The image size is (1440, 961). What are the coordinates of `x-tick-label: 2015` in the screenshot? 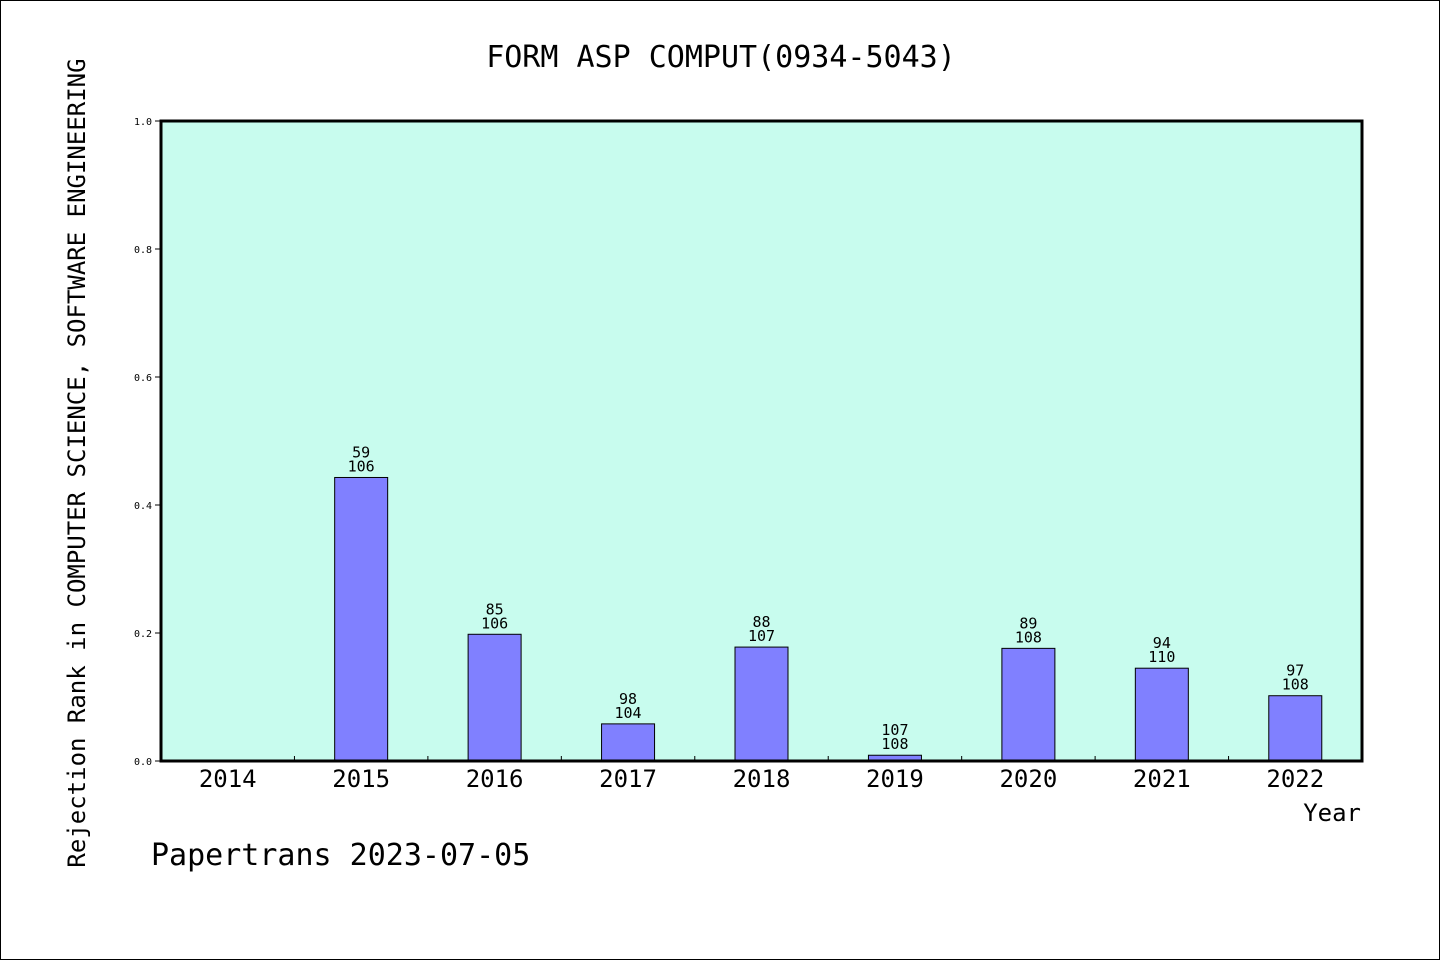 It's located at (361, 779).